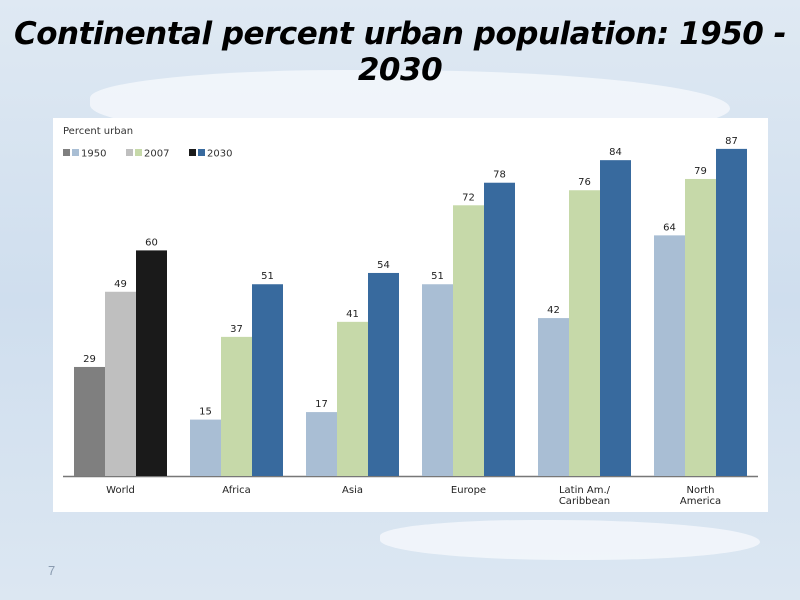 This screenshot has width=800, height=600. I want to click on bar-latin-am-caribbean-2030, so click(615, 318).